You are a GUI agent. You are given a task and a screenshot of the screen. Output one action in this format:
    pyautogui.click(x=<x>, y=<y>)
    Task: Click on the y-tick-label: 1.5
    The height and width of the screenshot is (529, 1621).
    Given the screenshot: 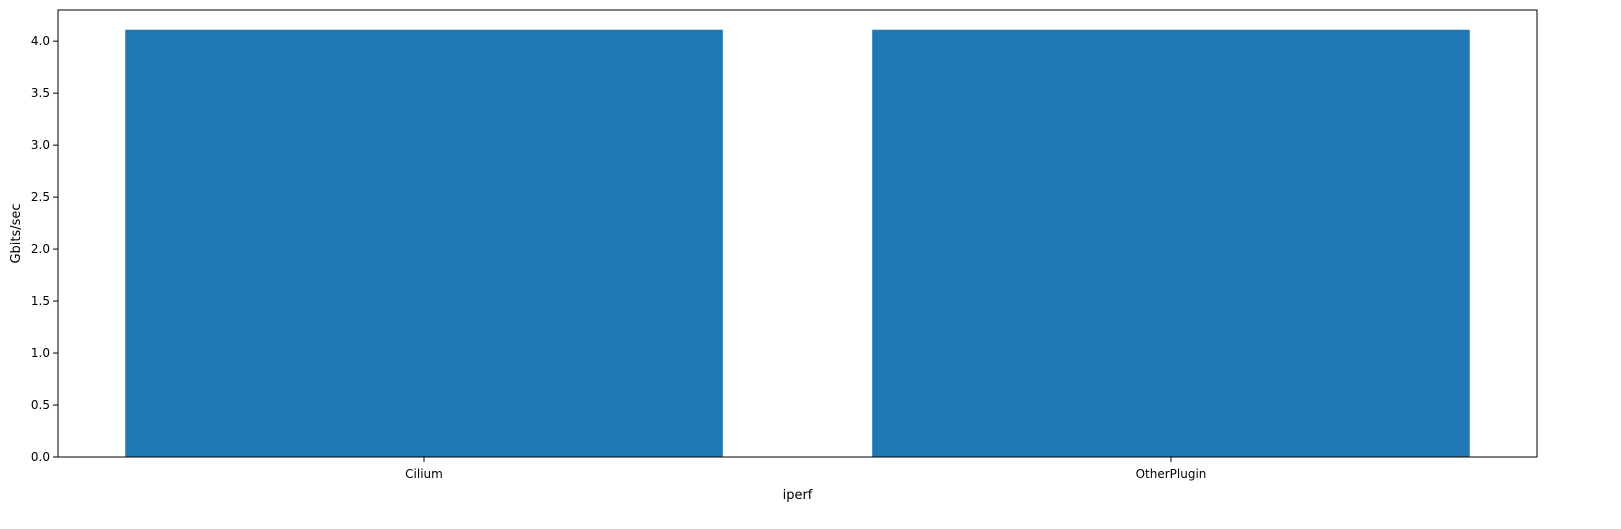 What is the action you would take?
    pyautogui.click(x=40, y=301)
    